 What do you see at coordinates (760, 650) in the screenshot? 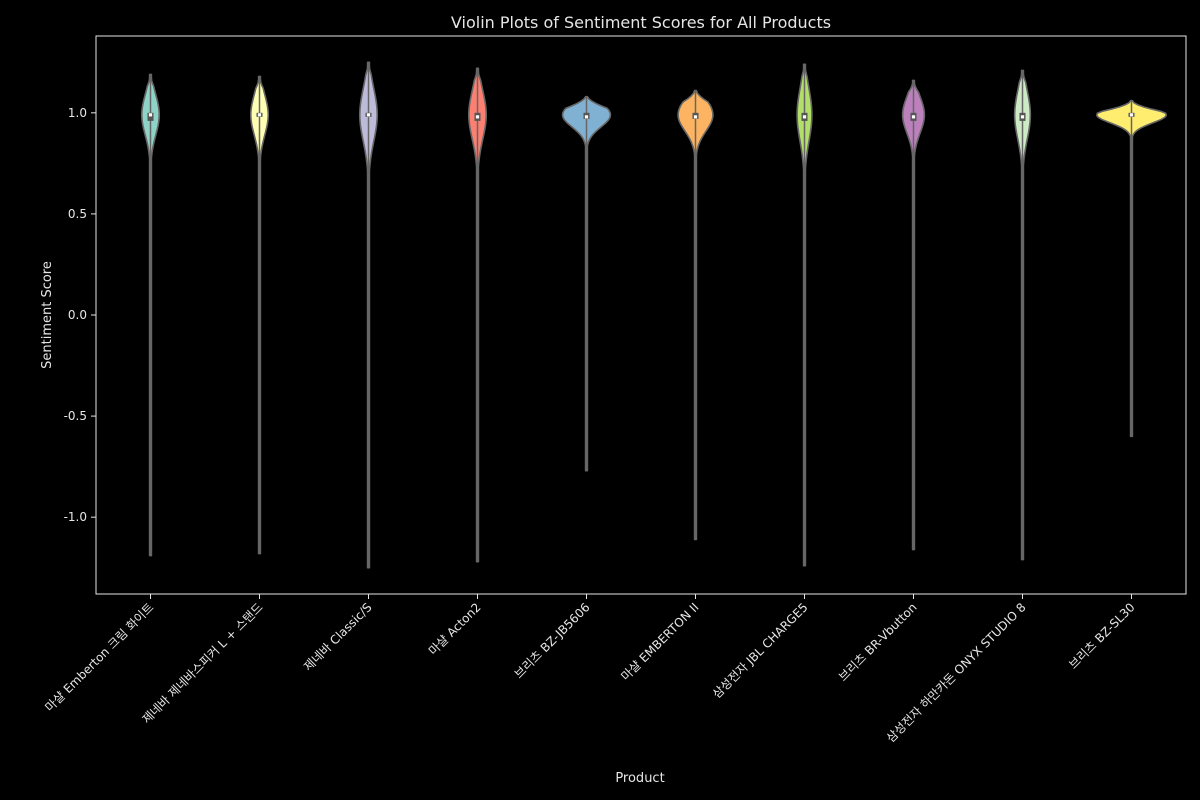
I see `x-tick-label: 삼성전자 JBL CHARGE5` at bounding box center [760, 650].